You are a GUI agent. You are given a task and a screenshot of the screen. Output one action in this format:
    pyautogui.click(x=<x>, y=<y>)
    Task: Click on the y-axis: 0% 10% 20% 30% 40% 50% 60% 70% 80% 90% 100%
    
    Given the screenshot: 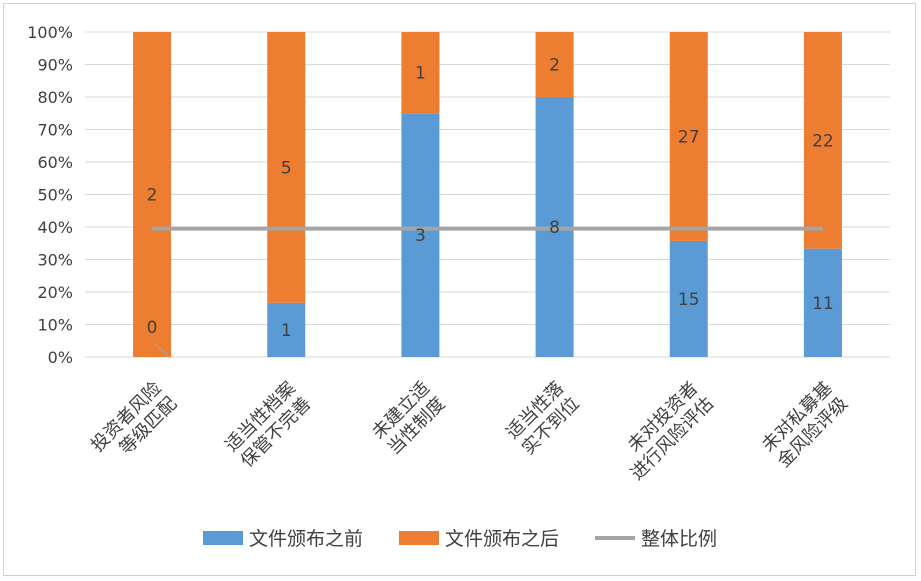 What is the action you would take?
    pyautogui.click(x=50, y=195)
    